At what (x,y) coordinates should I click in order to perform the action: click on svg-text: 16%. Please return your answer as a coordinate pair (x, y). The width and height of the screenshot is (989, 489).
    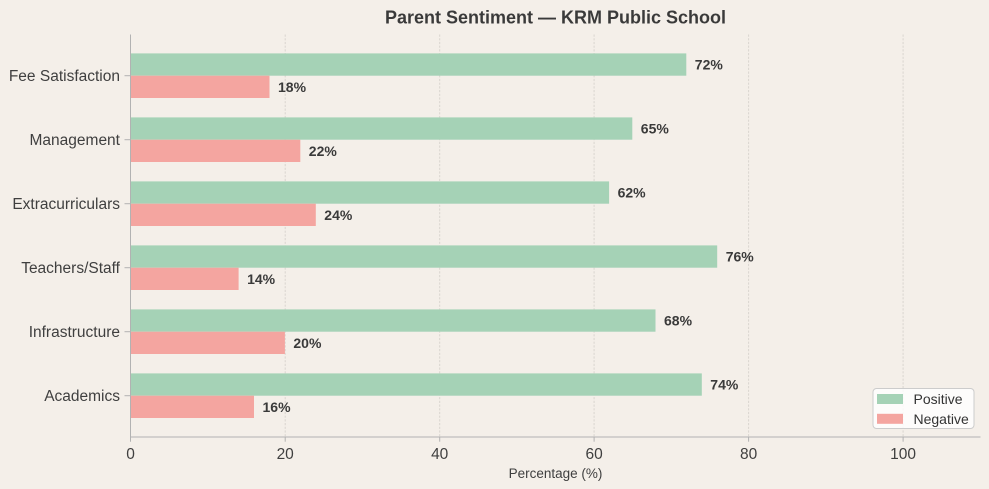
    Looking at the image, I should click on (277, 407).